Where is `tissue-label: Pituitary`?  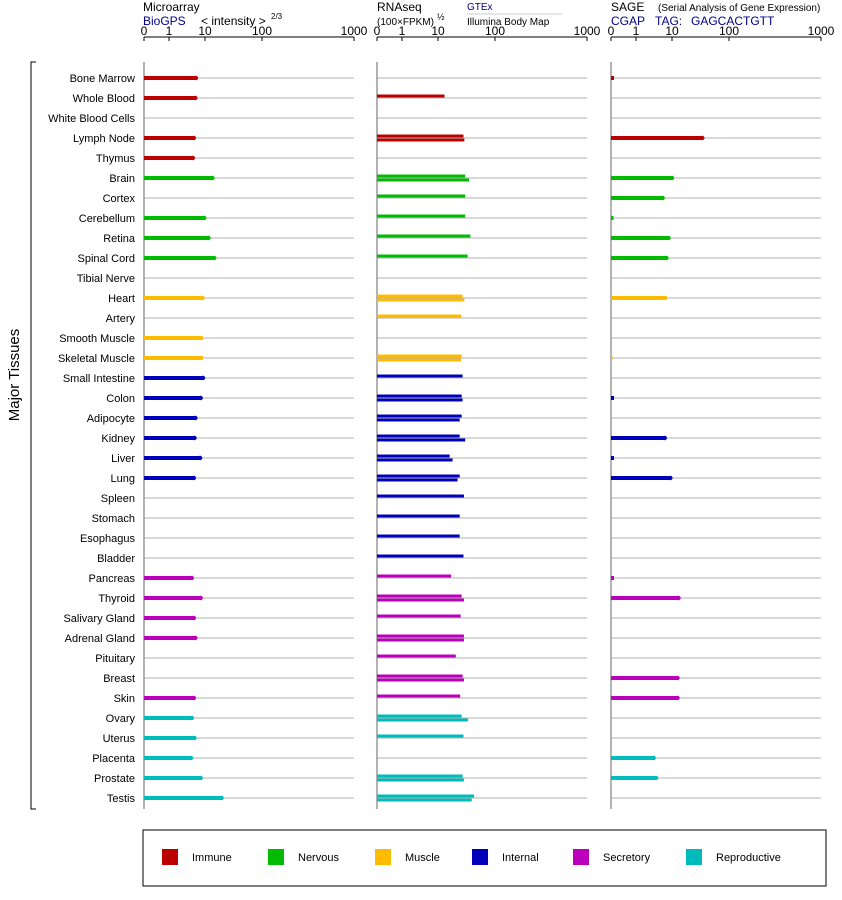
tissue-label: Pituitary is located at coordinates (115, 659).